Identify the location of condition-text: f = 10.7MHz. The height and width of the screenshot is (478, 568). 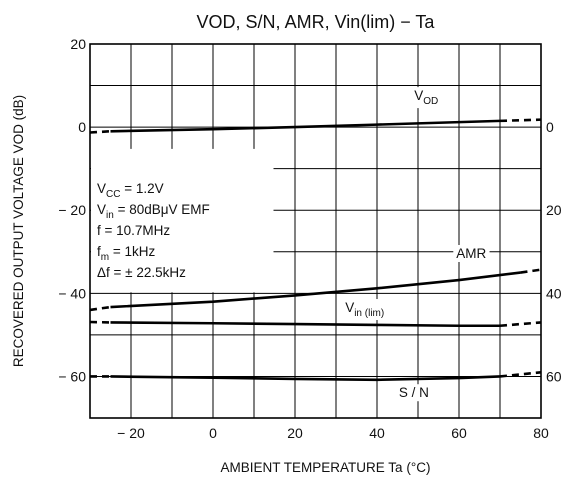
(133, 230).